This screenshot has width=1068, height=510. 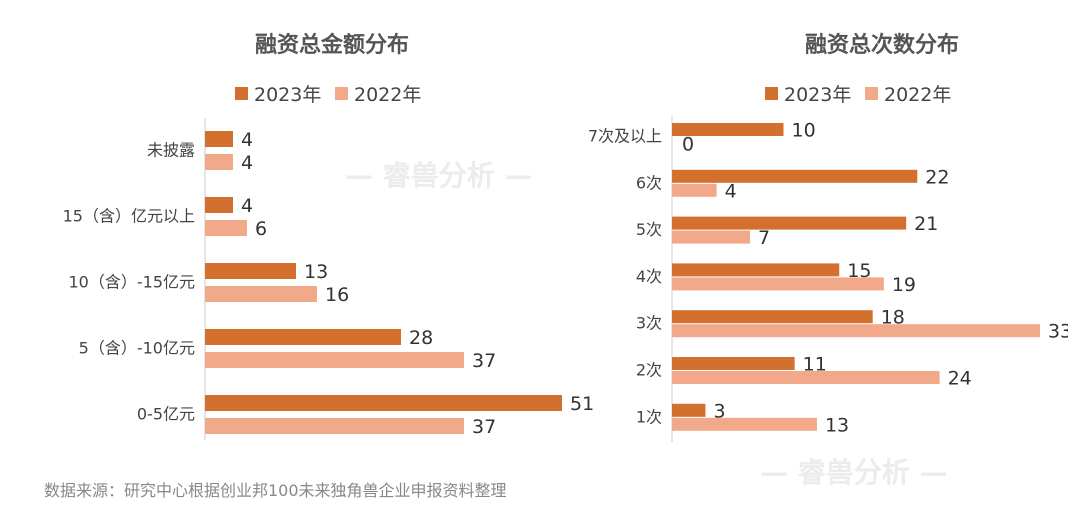 I want to click on data-label: 0, so click(x=688, y=145).